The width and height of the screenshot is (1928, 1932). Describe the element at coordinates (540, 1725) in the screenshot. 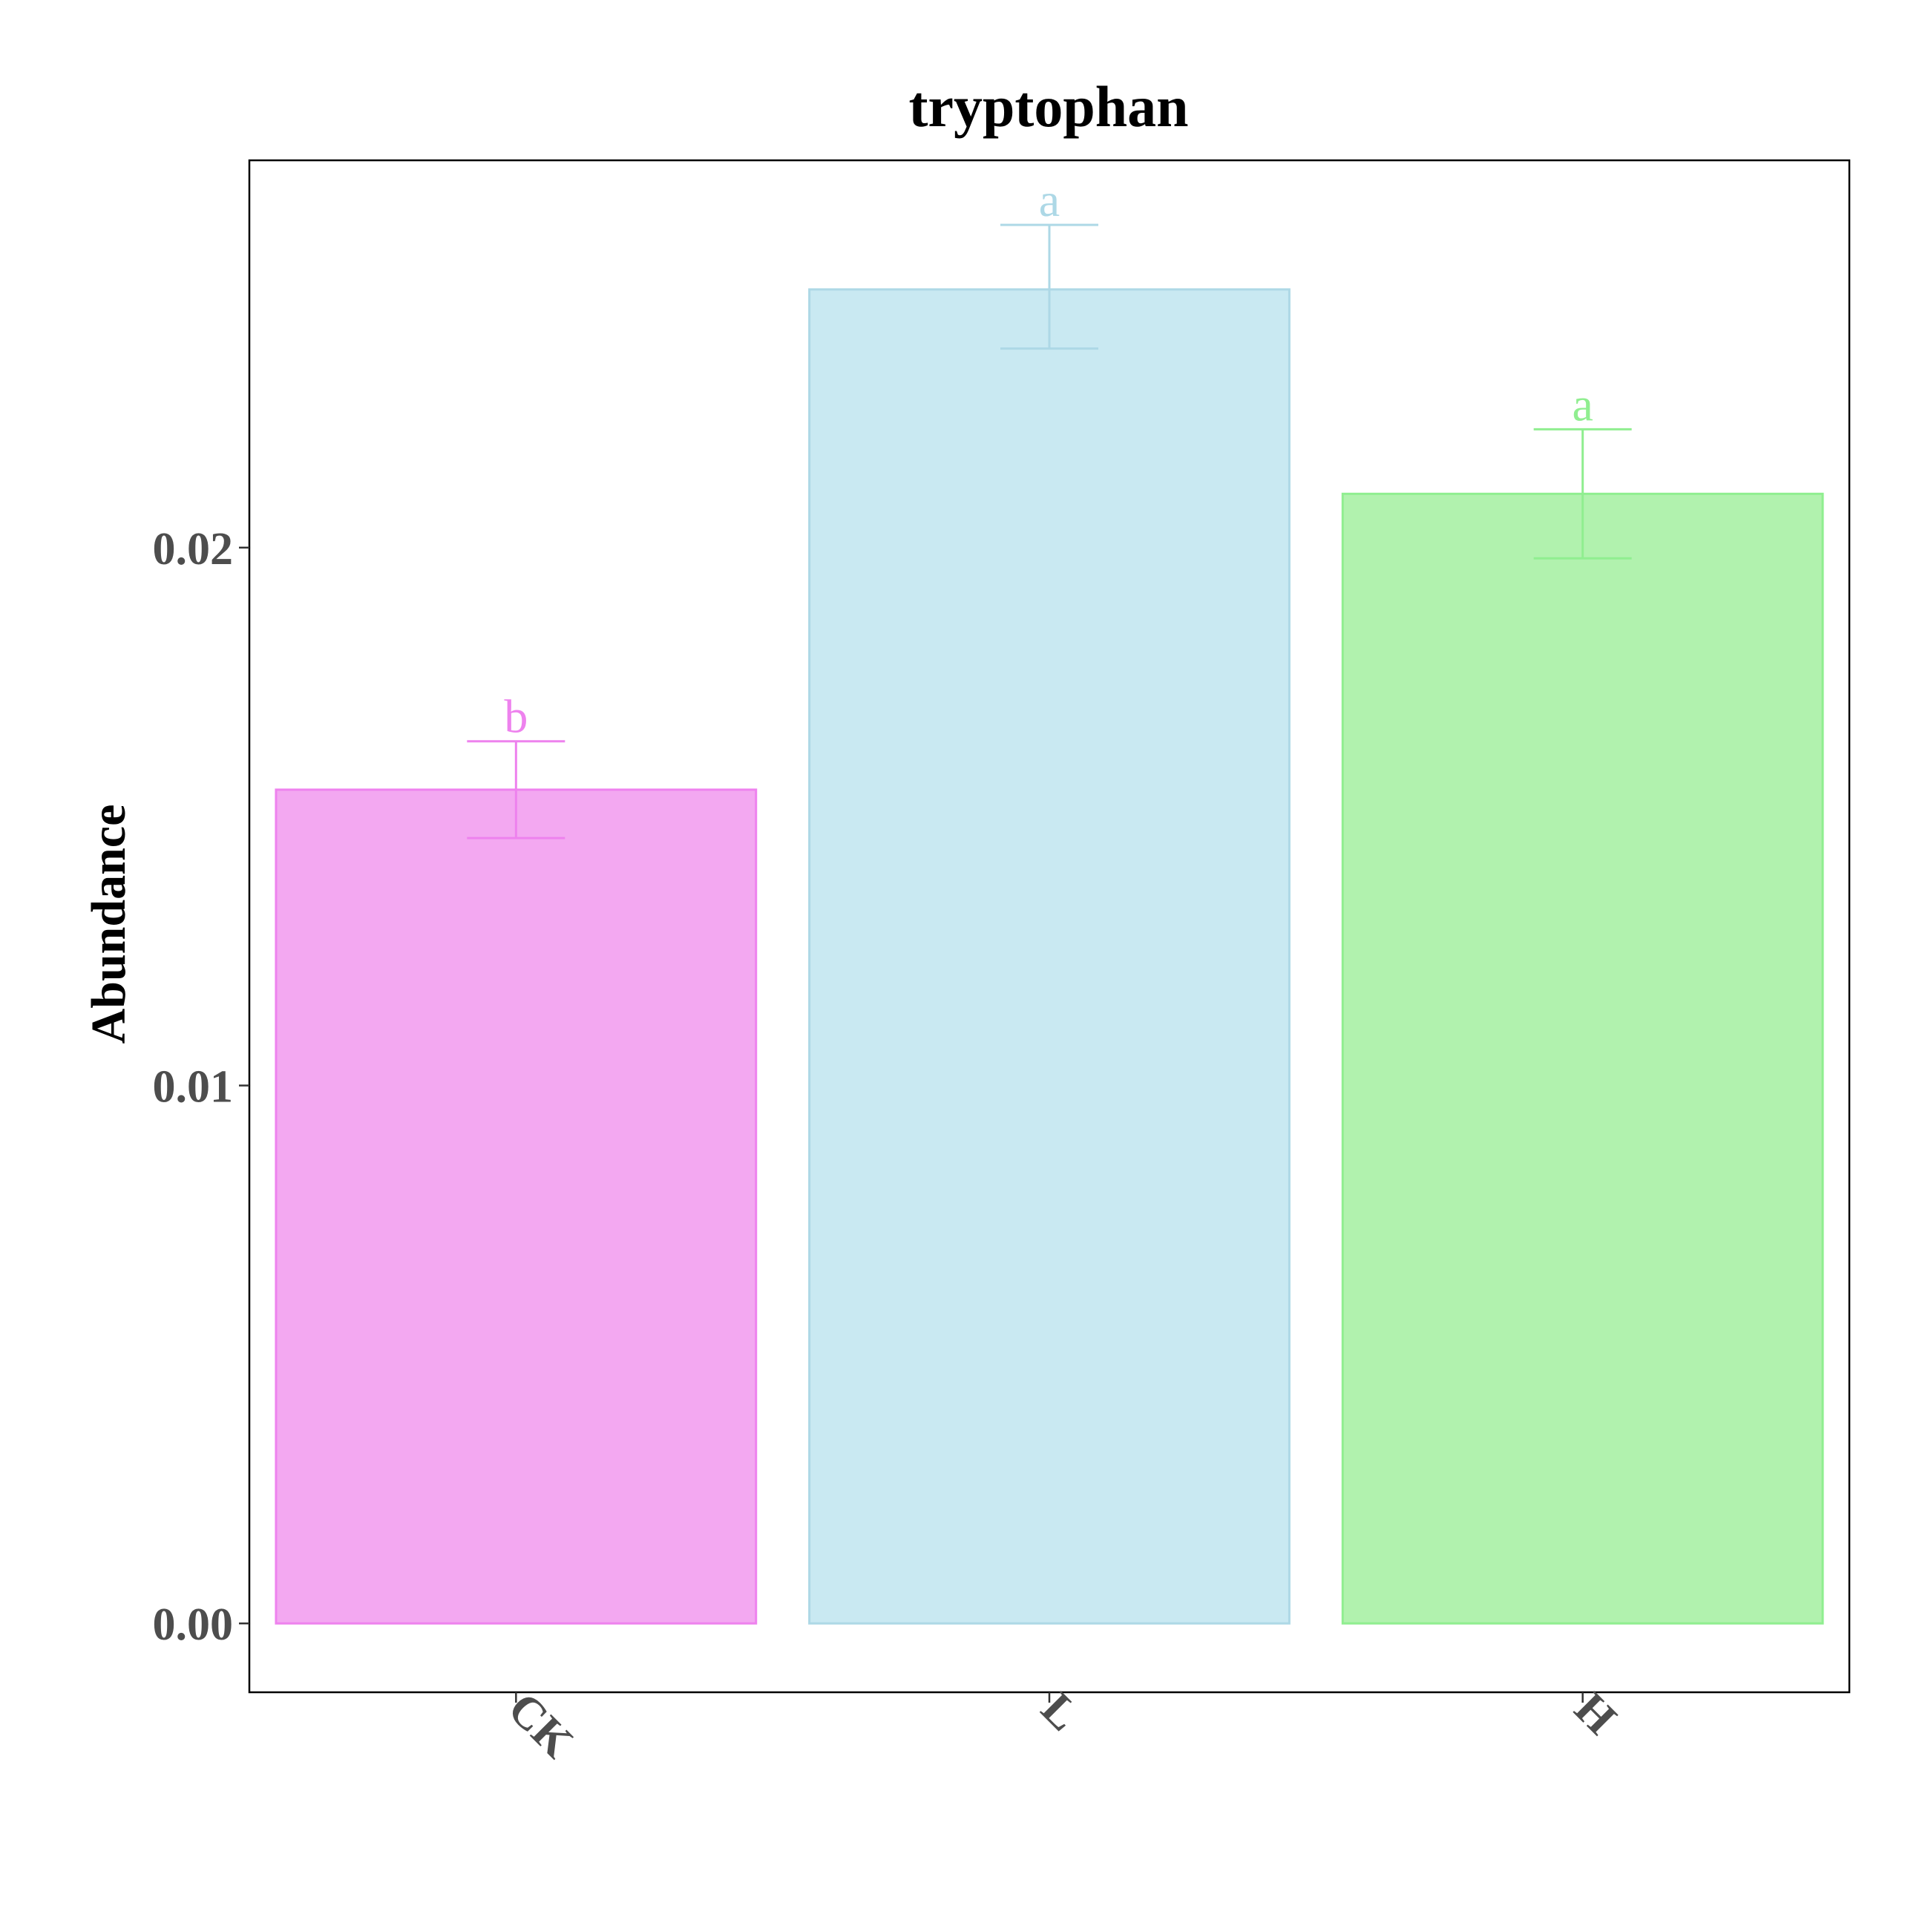

I see `x-tick-label: CK` at that location.